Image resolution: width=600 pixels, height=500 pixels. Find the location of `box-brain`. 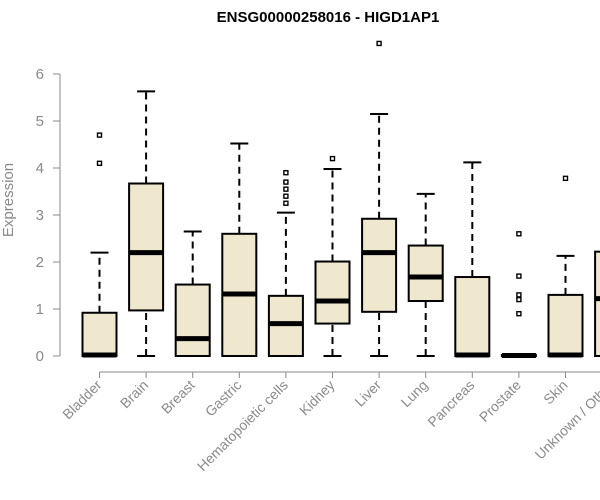

box-brain is located at coordinates (146, 223).